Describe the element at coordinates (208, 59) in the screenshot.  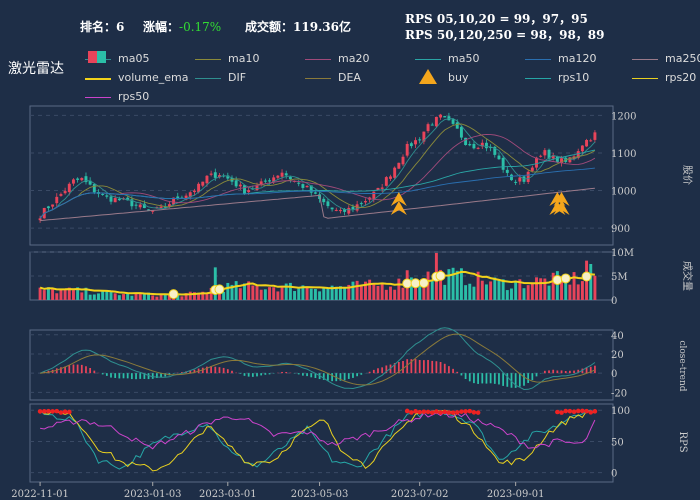
I see `legend-key-ma10` at that location.